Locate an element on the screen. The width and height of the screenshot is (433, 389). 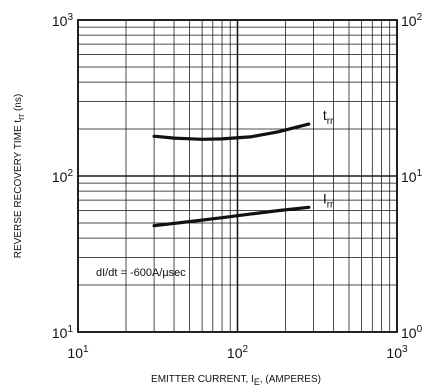
series-line-irr is located at coordinates (231, 216).